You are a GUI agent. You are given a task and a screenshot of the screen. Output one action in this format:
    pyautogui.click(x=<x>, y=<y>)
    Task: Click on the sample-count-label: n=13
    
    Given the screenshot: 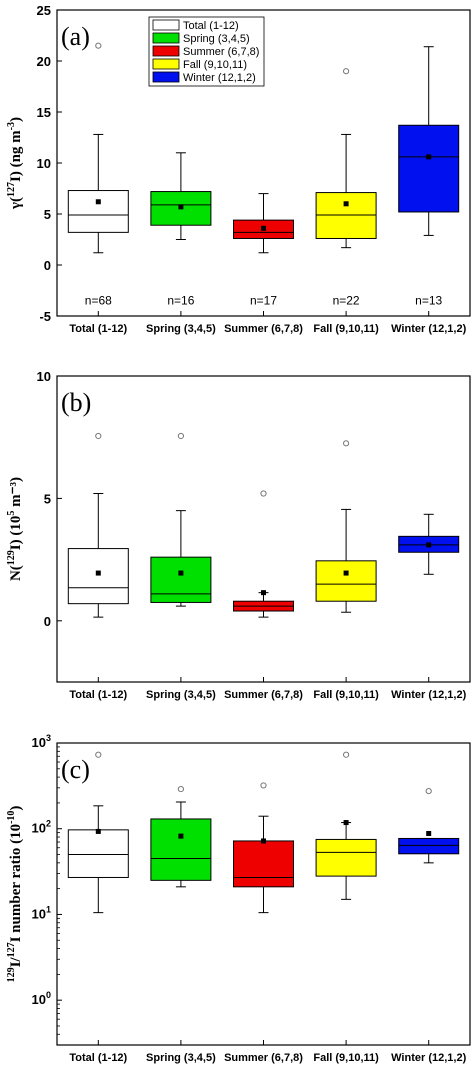 What is the action you would take?
    pyautogui.click(x=428, y=301)
    